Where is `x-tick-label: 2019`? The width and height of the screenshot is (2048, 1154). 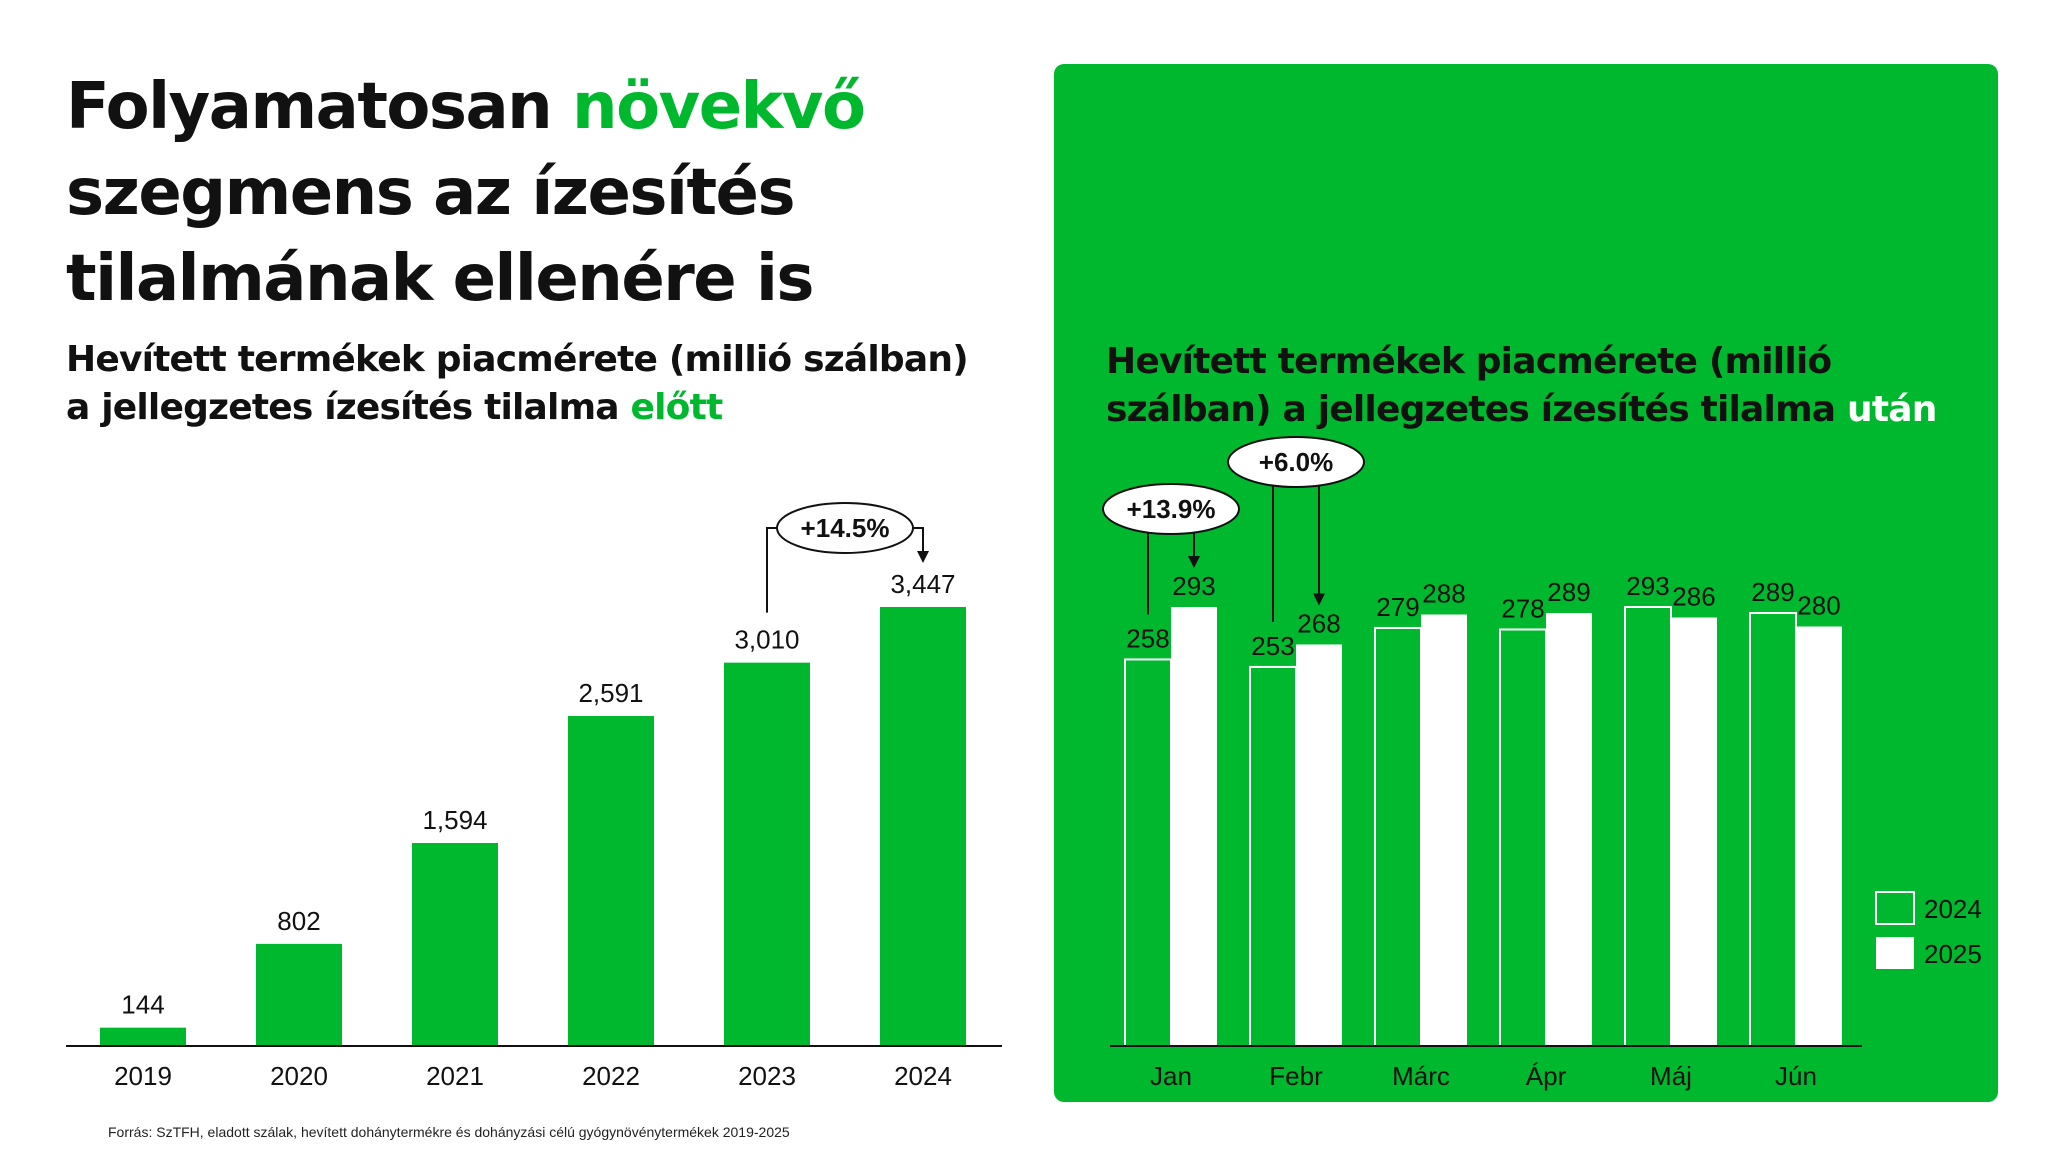 x-tick-label: 2019 is located at coordinates (143, 1076).